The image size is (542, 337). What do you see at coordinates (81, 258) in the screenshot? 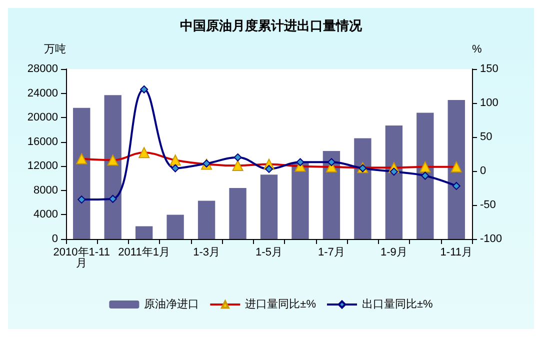
I see `x-tick-label: 2010年1-11月` at bounding box center [81, 258].